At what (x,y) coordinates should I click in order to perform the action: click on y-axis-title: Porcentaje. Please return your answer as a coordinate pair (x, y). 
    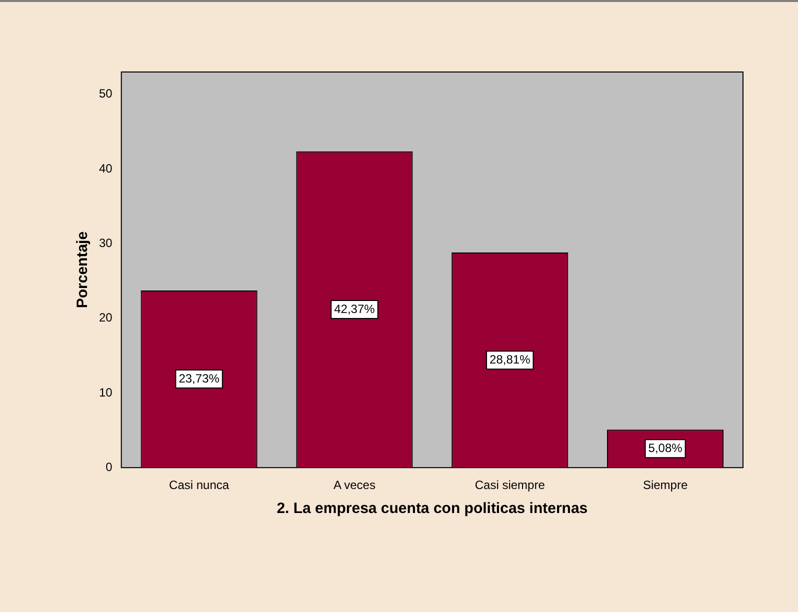
    Looking at the image, I should click on (83, 269).